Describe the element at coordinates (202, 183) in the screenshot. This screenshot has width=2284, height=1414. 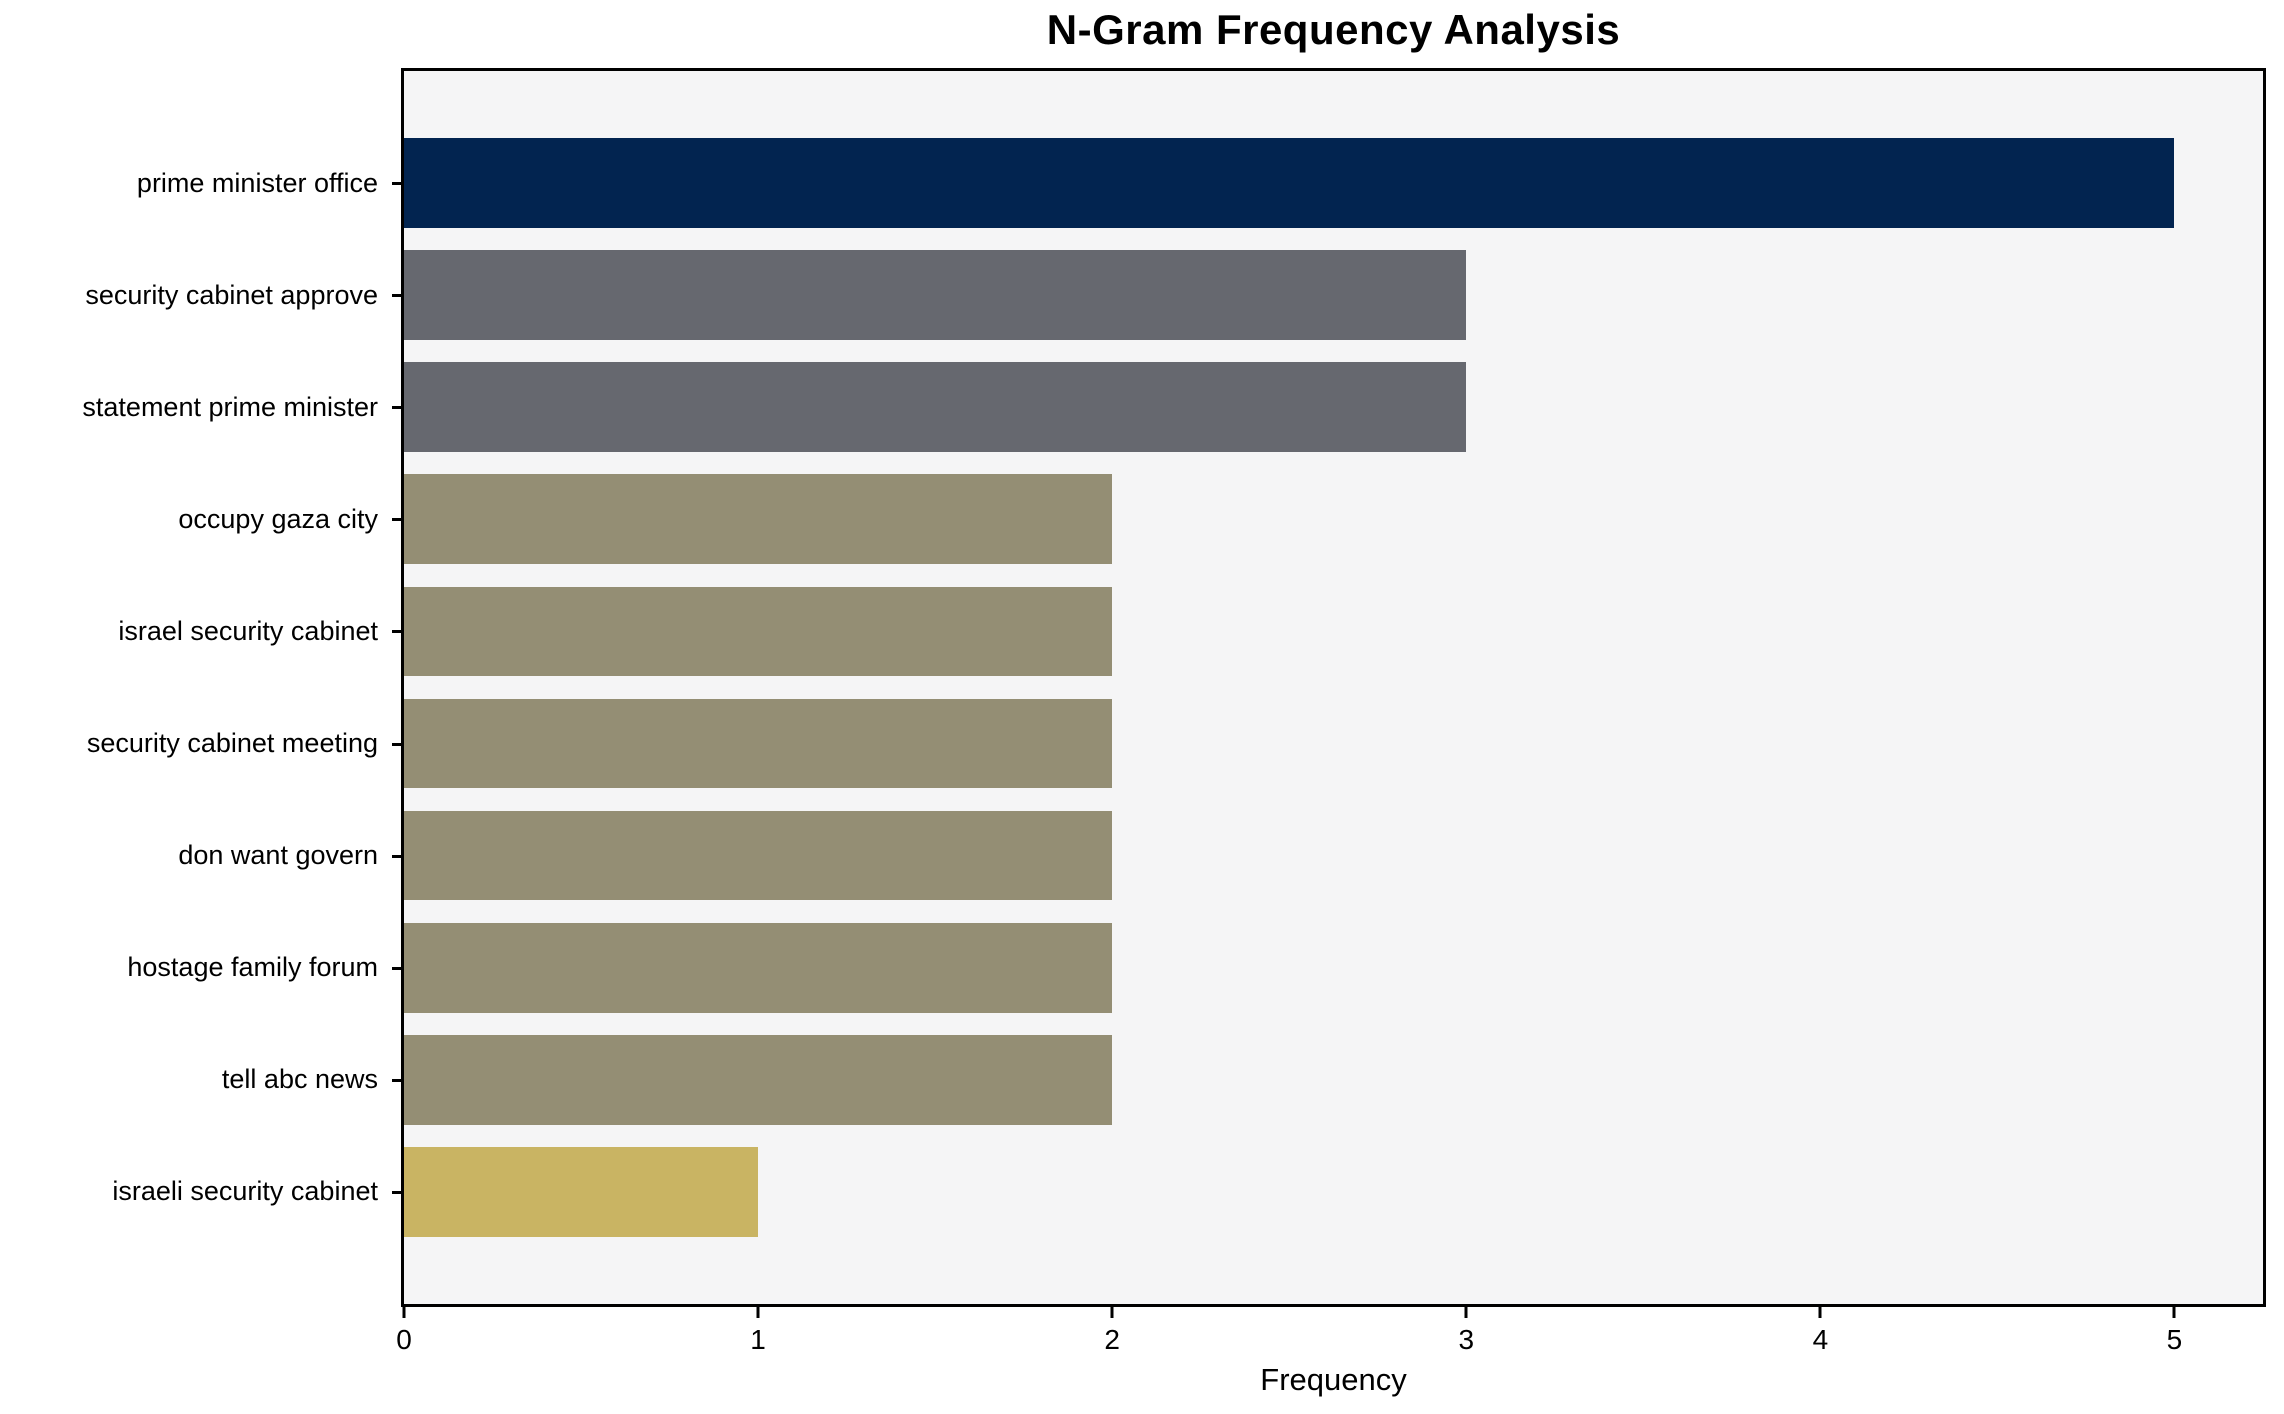
I see `category-label: prime minister office` at that location.